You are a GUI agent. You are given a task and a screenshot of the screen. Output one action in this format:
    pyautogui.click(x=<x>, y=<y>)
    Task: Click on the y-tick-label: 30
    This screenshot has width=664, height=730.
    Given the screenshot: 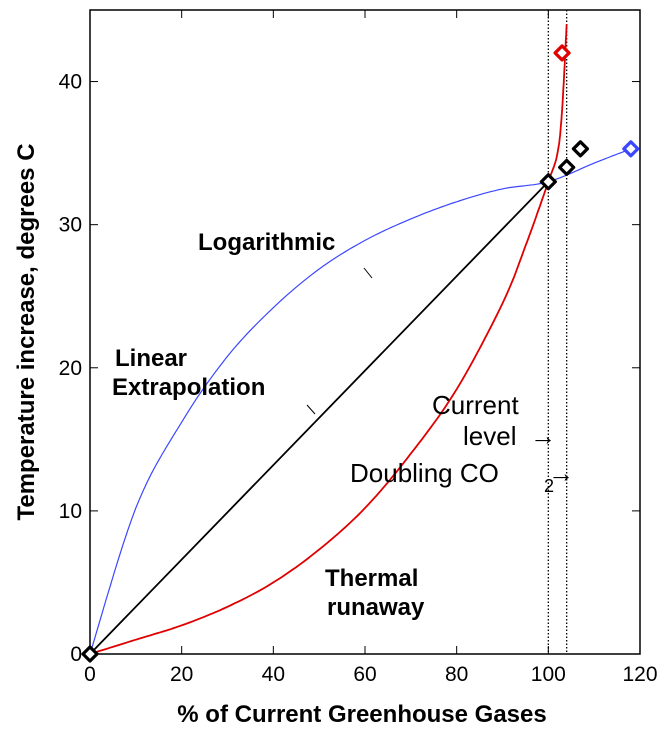 What is the action you would take?
    pyautogui.click(x=70, y=225)
    